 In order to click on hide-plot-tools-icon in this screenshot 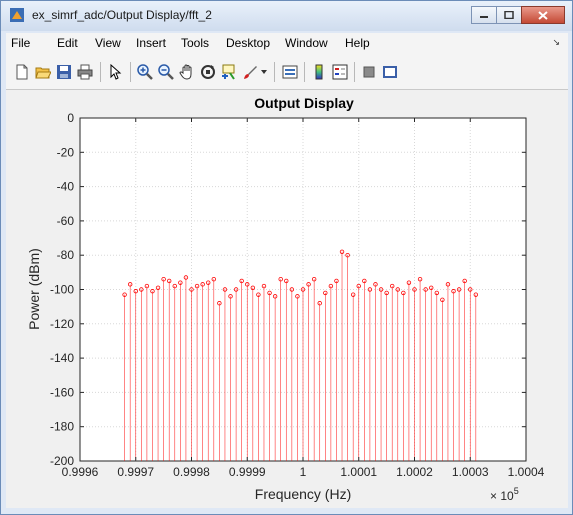, I will do `click(369, 72)`.